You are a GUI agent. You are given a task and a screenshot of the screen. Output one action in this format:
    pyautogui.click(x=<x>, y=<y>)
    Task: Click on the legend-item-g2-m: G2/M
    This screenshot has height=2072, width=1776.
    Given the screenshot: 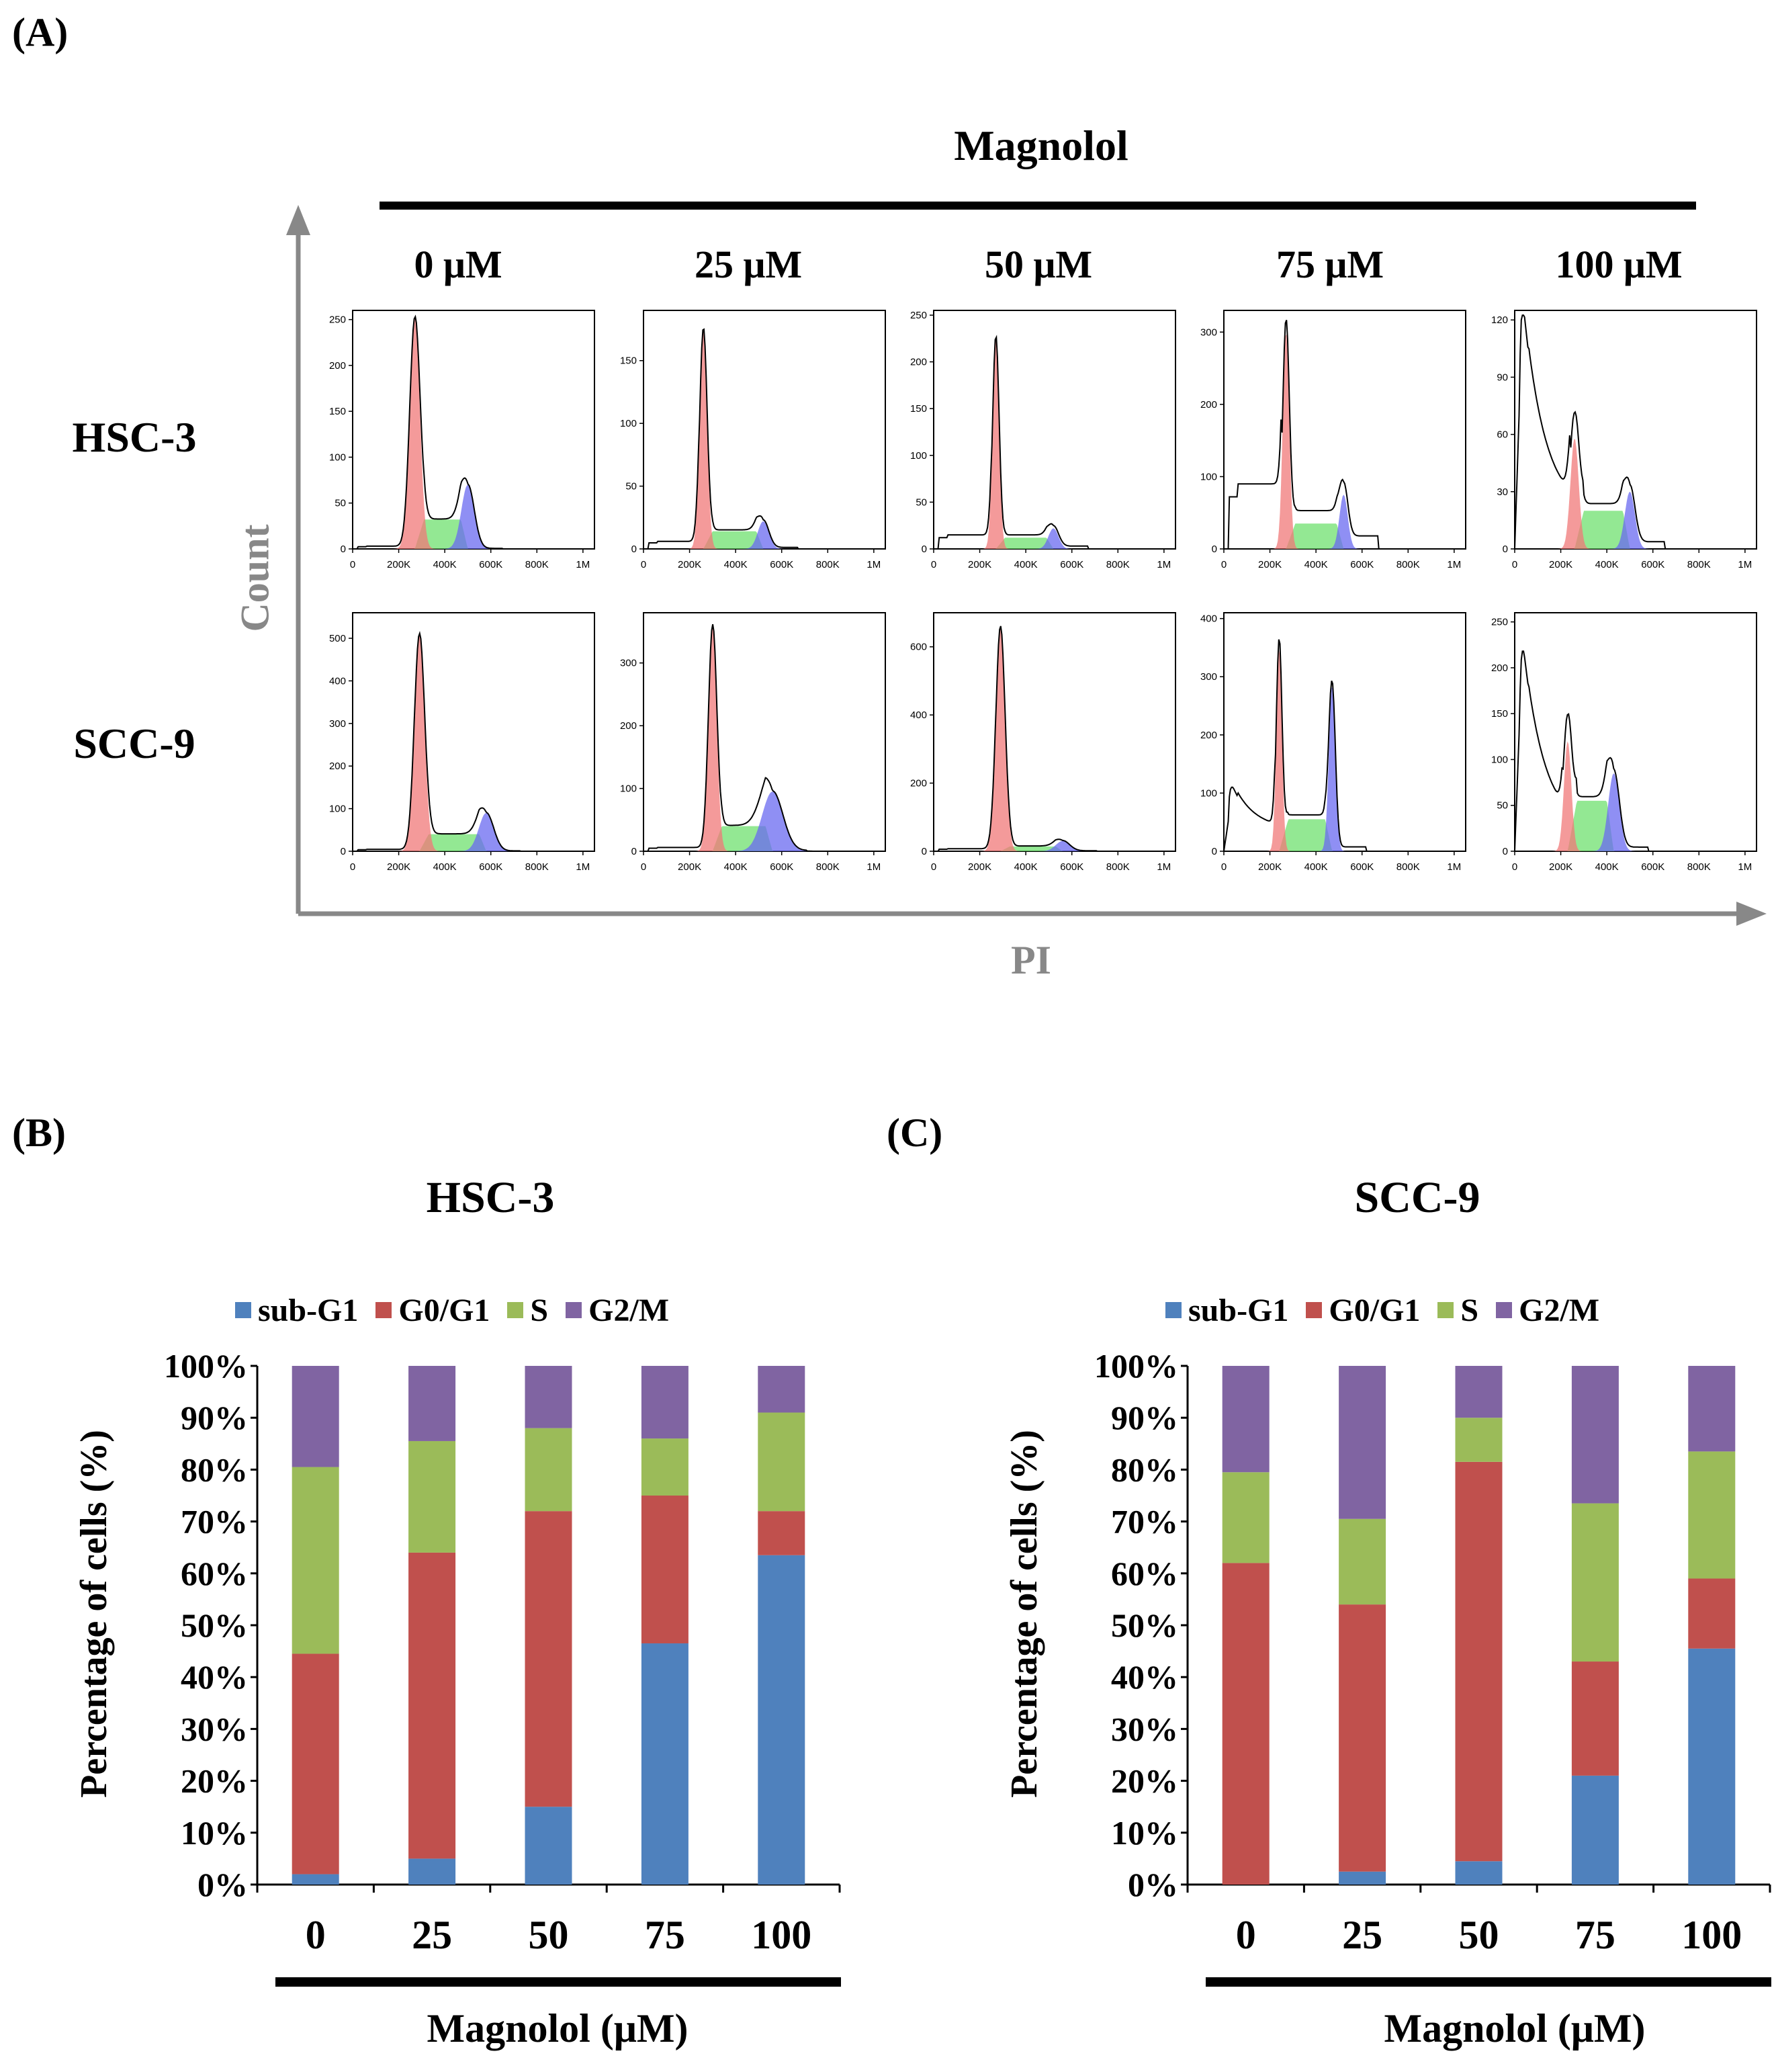 What is the action you would take?
    pyautogui.click(x=617, y=1310)
    